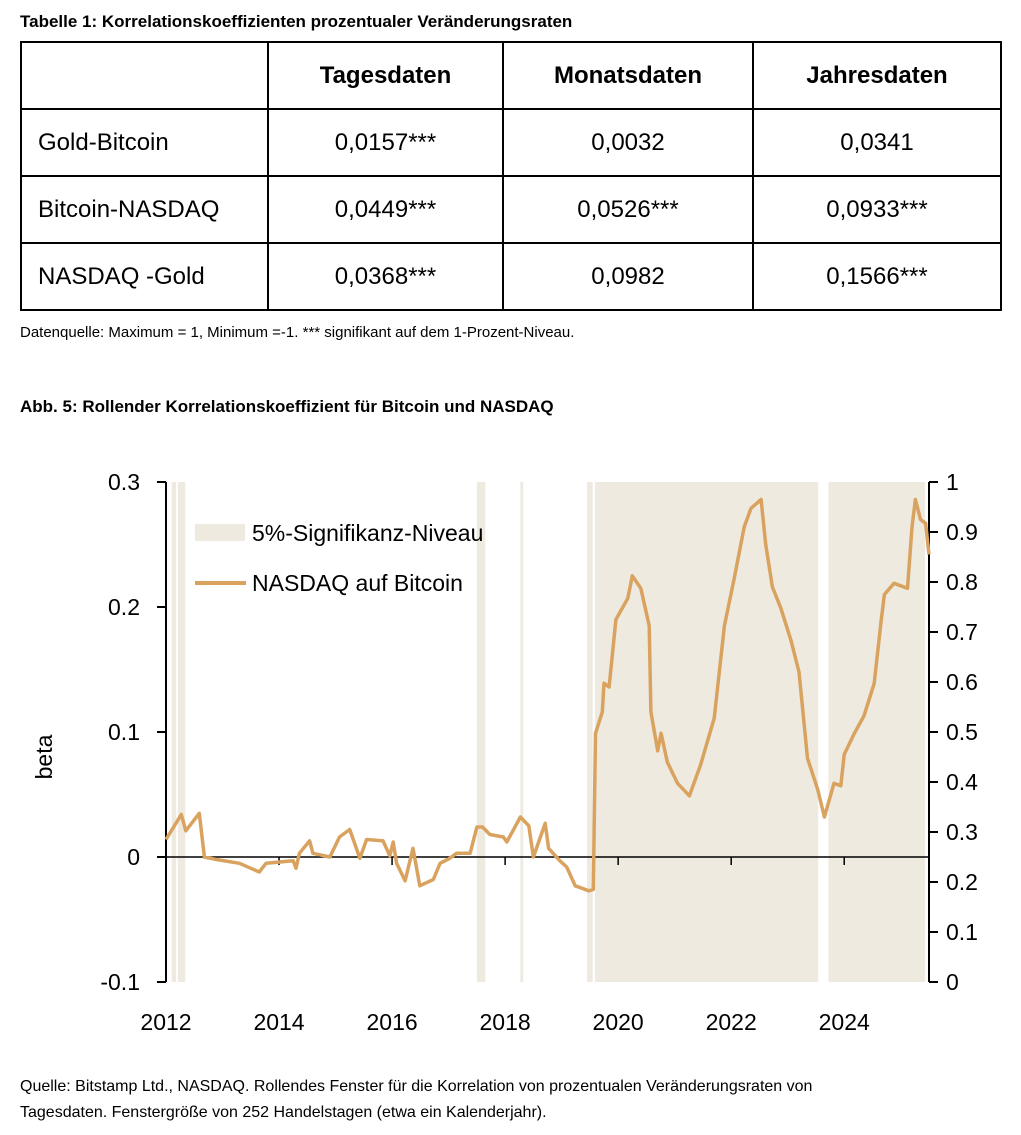  Describe the element at coordinates (962, 782) in the screenshot. I see `y2-tick-label: 0.4` at that location.